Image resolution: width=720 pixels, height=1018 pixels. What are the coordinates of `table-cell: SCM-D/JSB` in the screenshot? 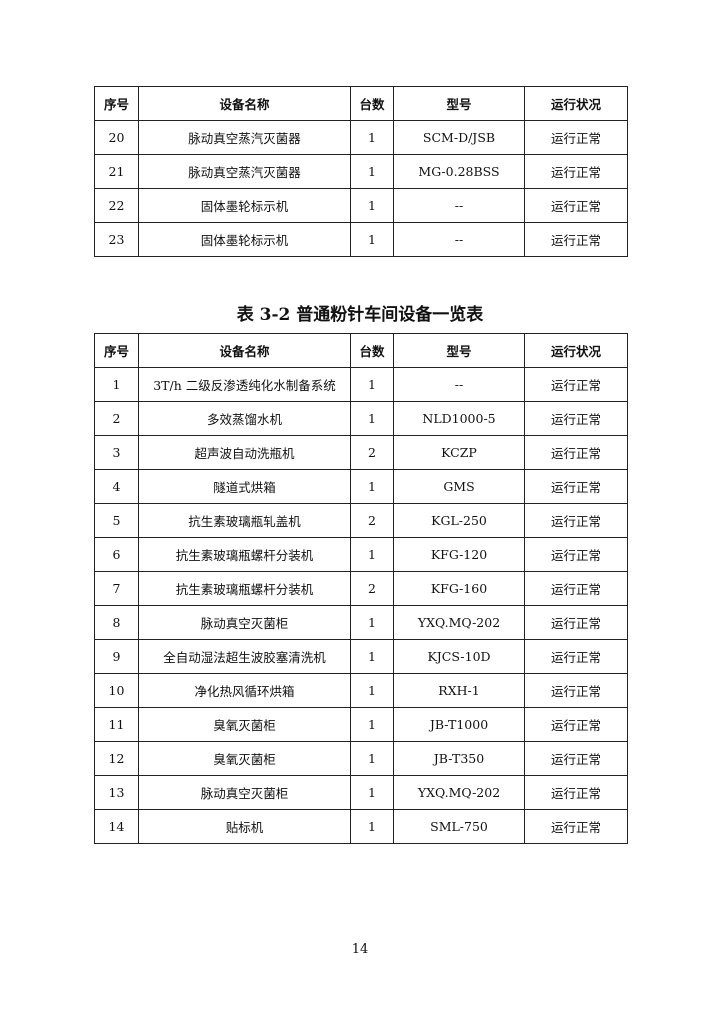 It's located at (459, 137).